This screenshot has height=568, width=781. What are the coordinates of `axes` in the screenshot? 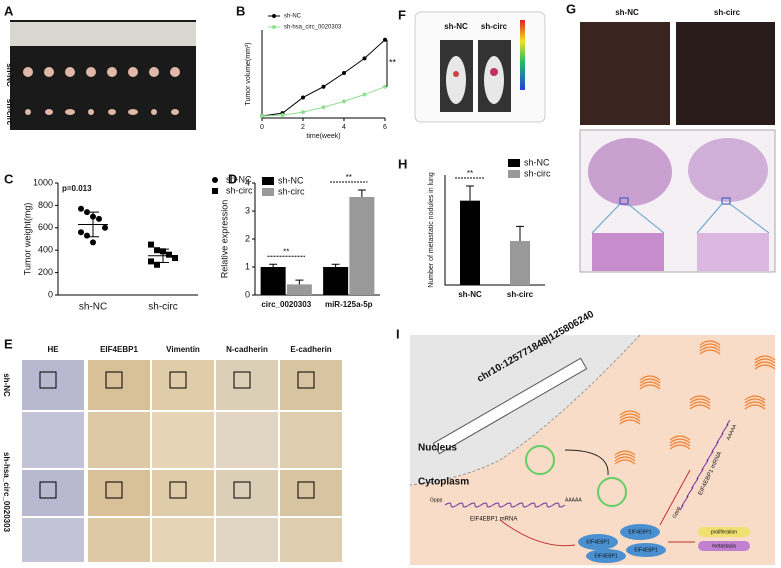 It's located at (127, 239).